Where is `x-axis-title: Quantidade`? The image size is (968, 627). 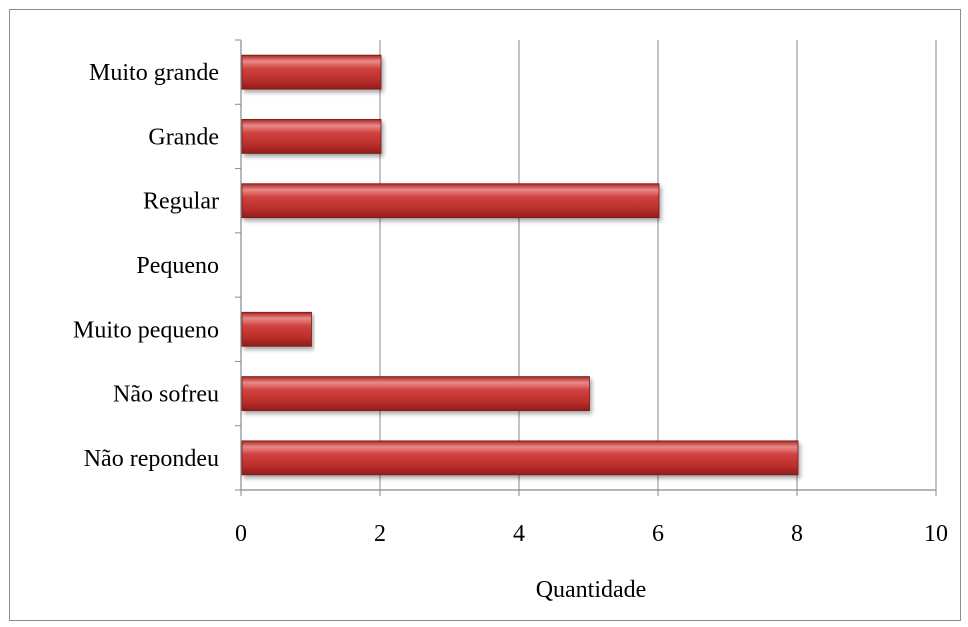 x-axis-title: Quantidade is located at coordinates (591, 590).